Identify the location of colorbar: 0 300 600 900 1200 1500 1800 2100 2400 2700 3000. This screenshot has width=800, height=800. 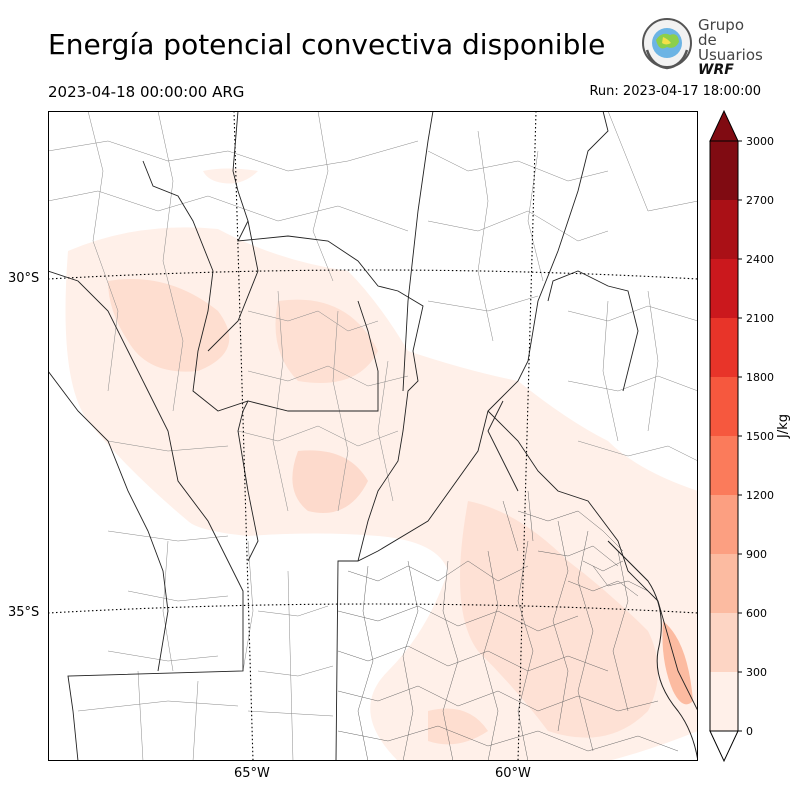
(741, 436).